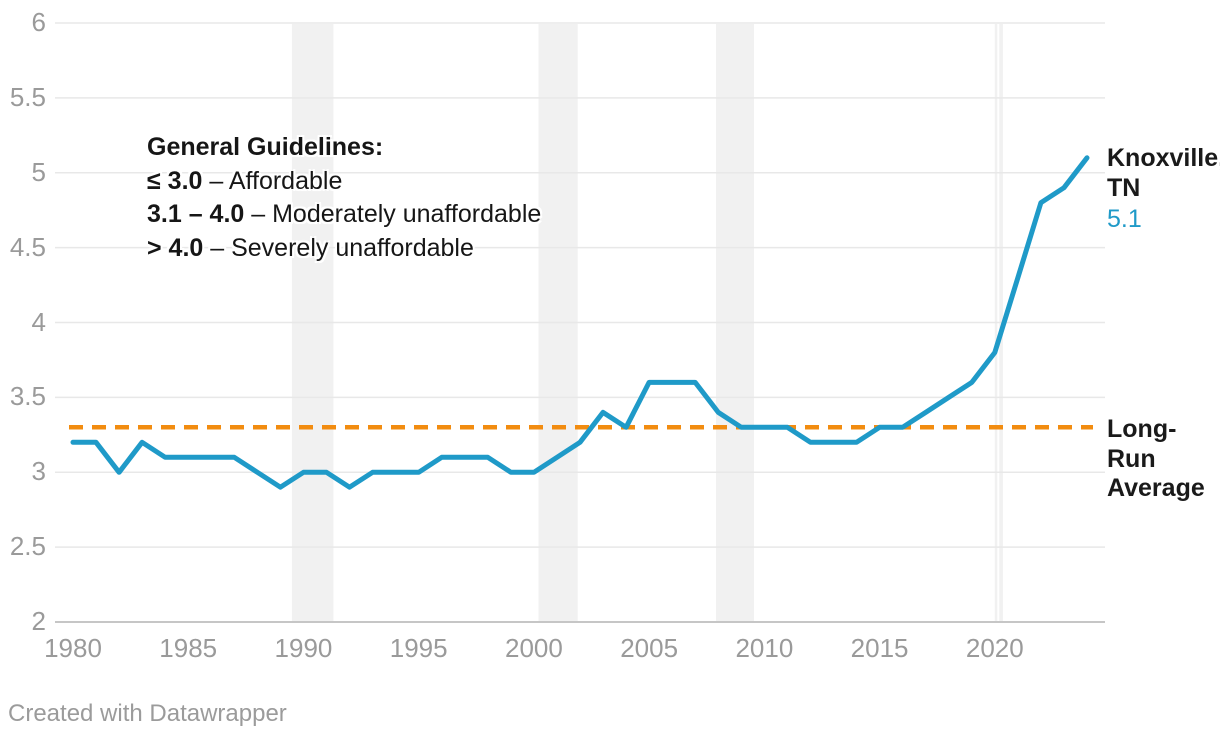  What do you see at coordinates (344, 182) in the screenshot?
I see `guideline-affordable: ≤ 3.0 – Affordable` at bounding box center [344, 182].